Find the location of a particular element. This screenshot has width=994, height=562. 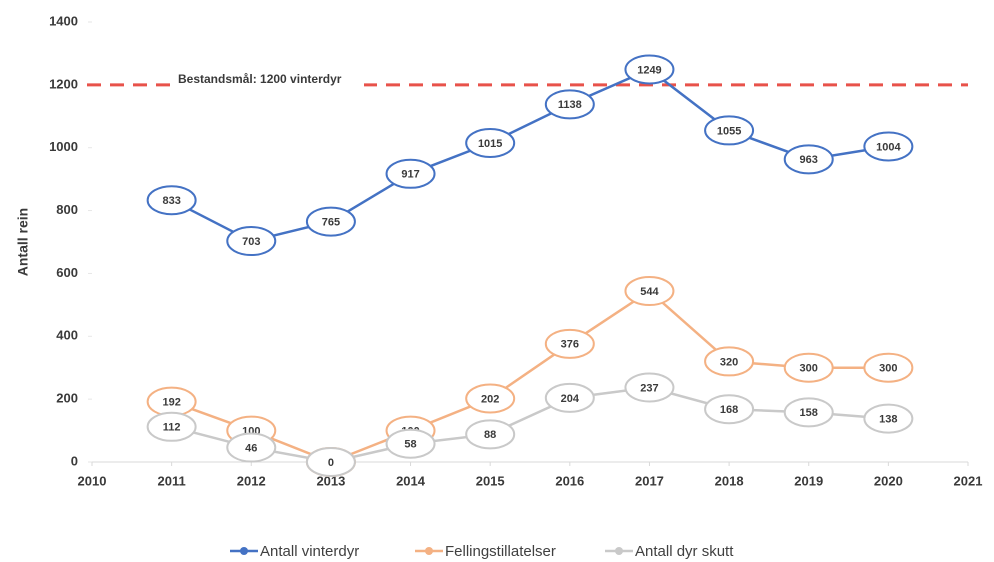

data-label: 46 is located at coordinates (251, 448).